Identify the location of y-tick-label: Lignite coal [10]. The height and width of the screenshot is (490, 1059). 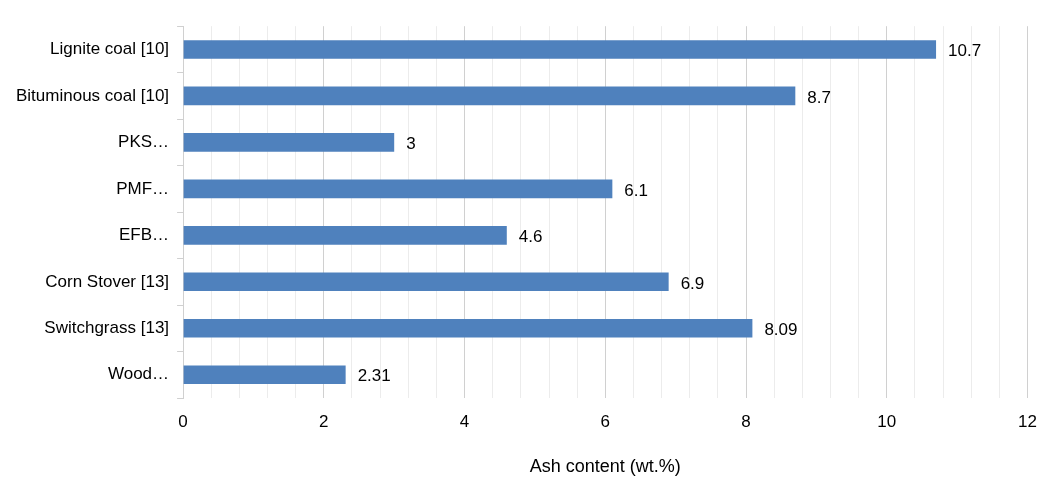
(109, 49).